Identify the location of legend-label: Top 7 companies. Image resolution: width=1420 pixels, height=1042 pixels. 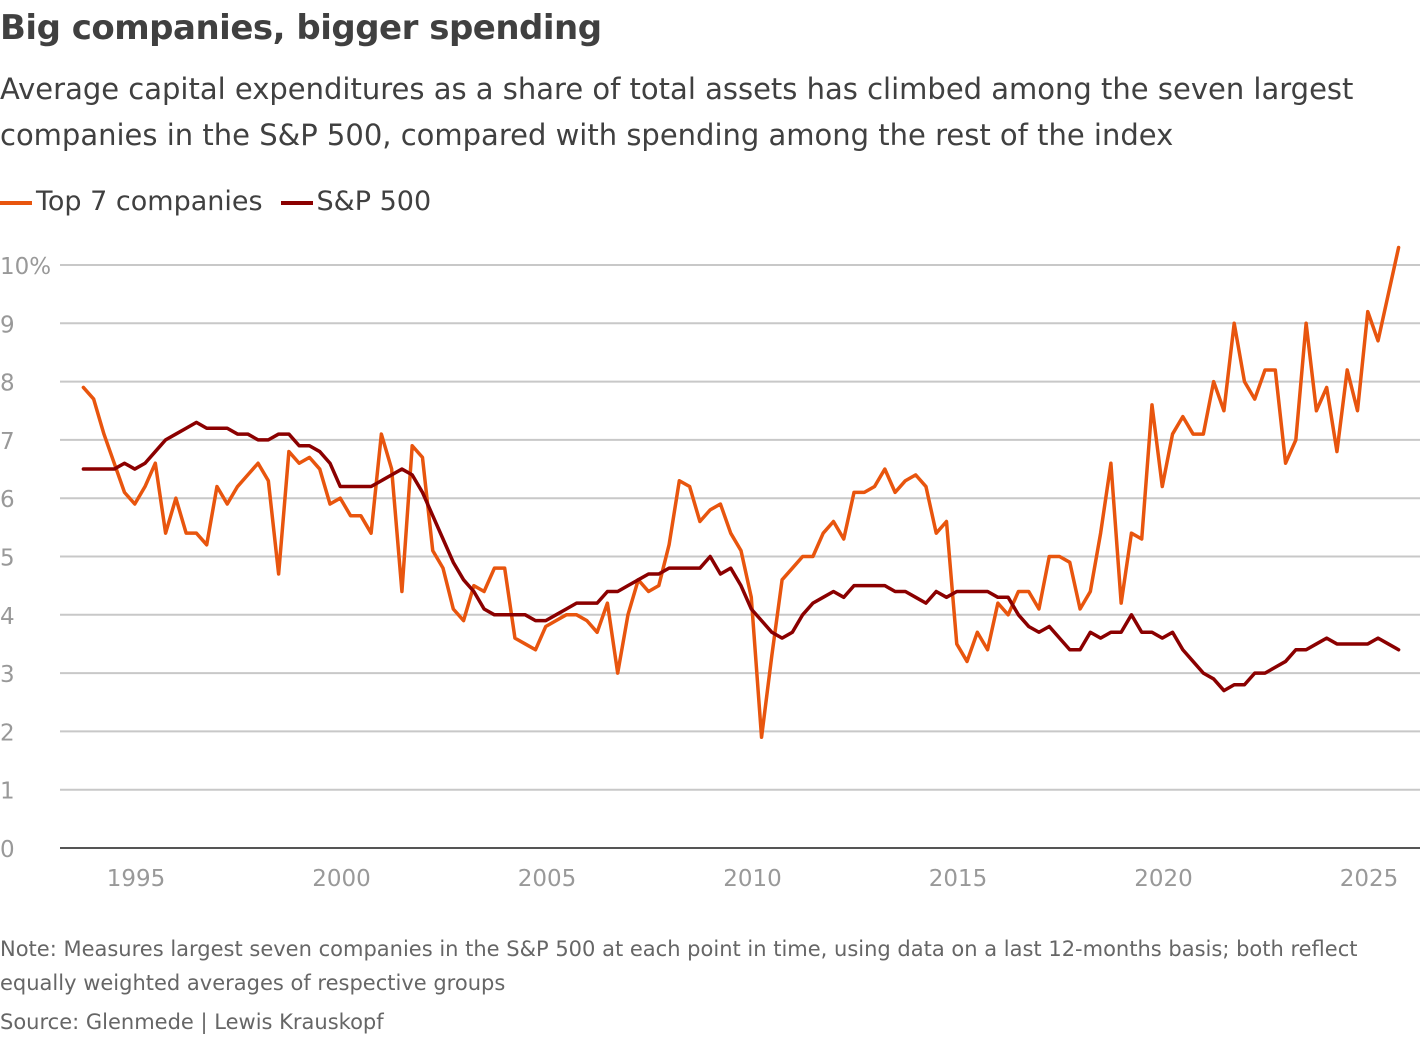
(149, 201).